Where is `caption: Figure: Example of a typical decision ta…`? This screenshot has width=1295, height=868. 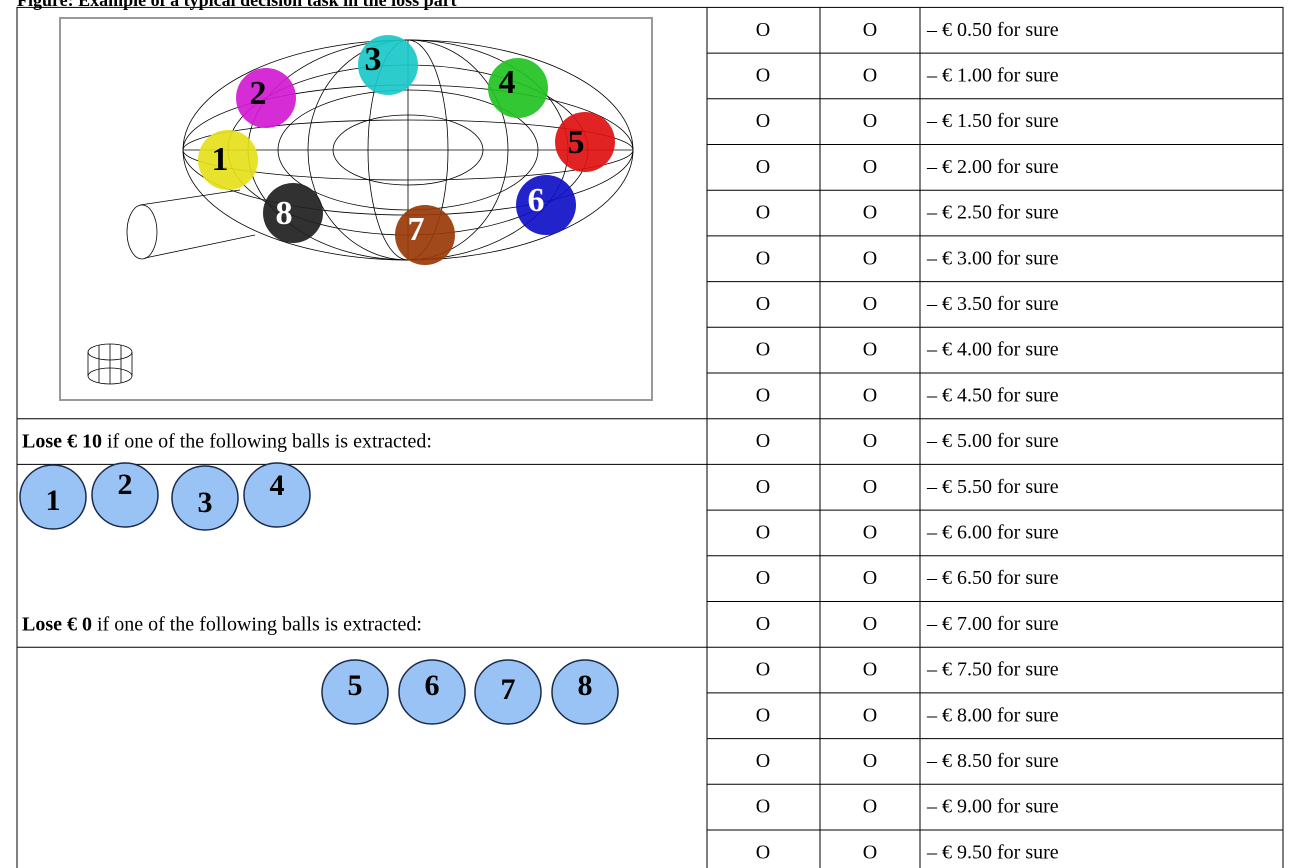
caption: Figure: Example of a typical decision ta… is located at coordinates (237, 5).